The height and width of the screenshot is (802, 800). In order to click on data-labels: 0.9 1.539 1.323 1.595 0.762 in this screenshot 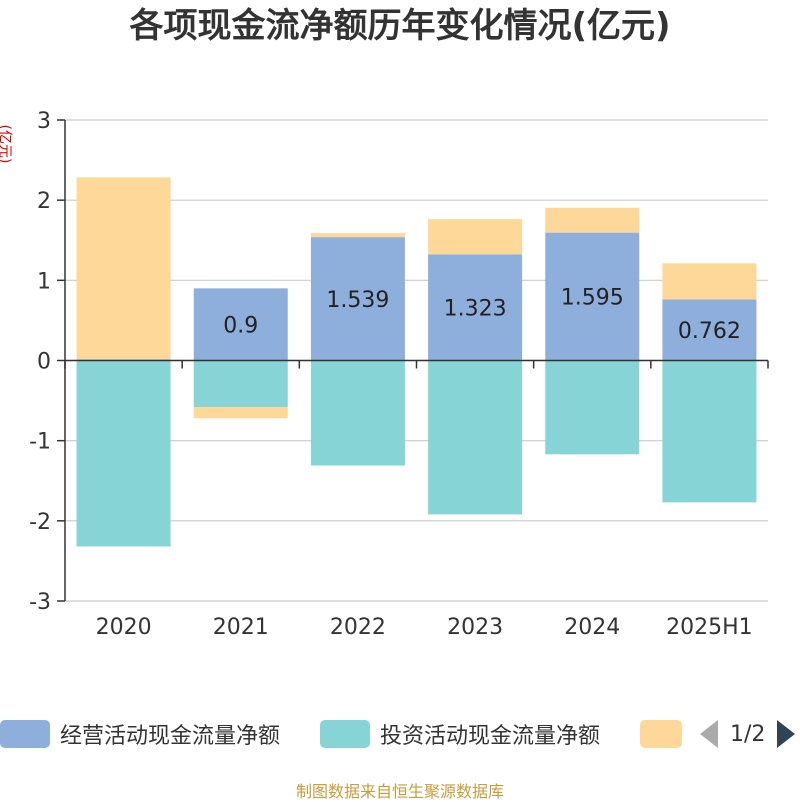, I will do `click(482, 315)`.